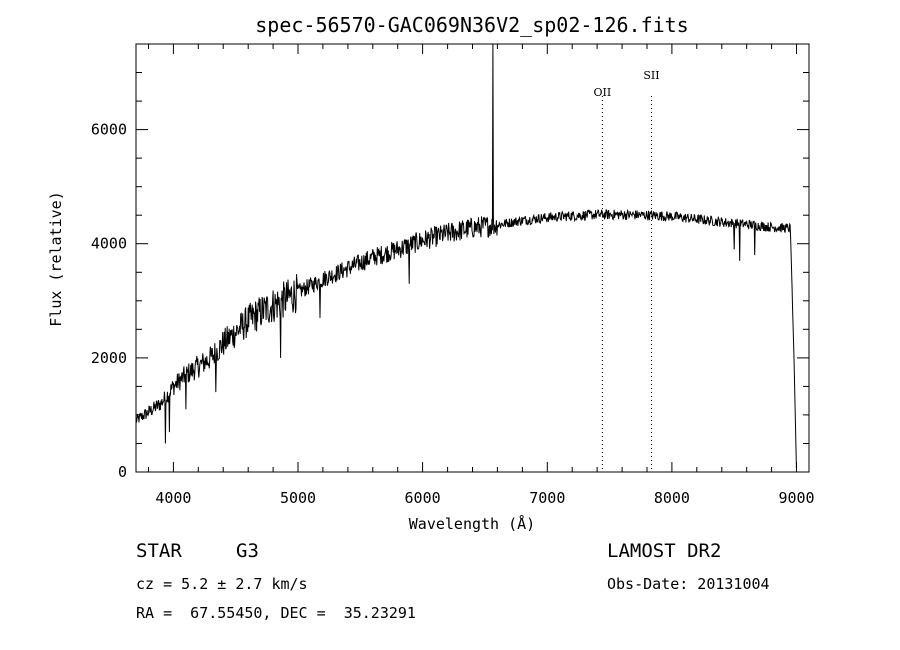  What do you see at coordinates (651, 75) in the screenshot?
I see `marker-label: SII` at bounding box center [651, 75].